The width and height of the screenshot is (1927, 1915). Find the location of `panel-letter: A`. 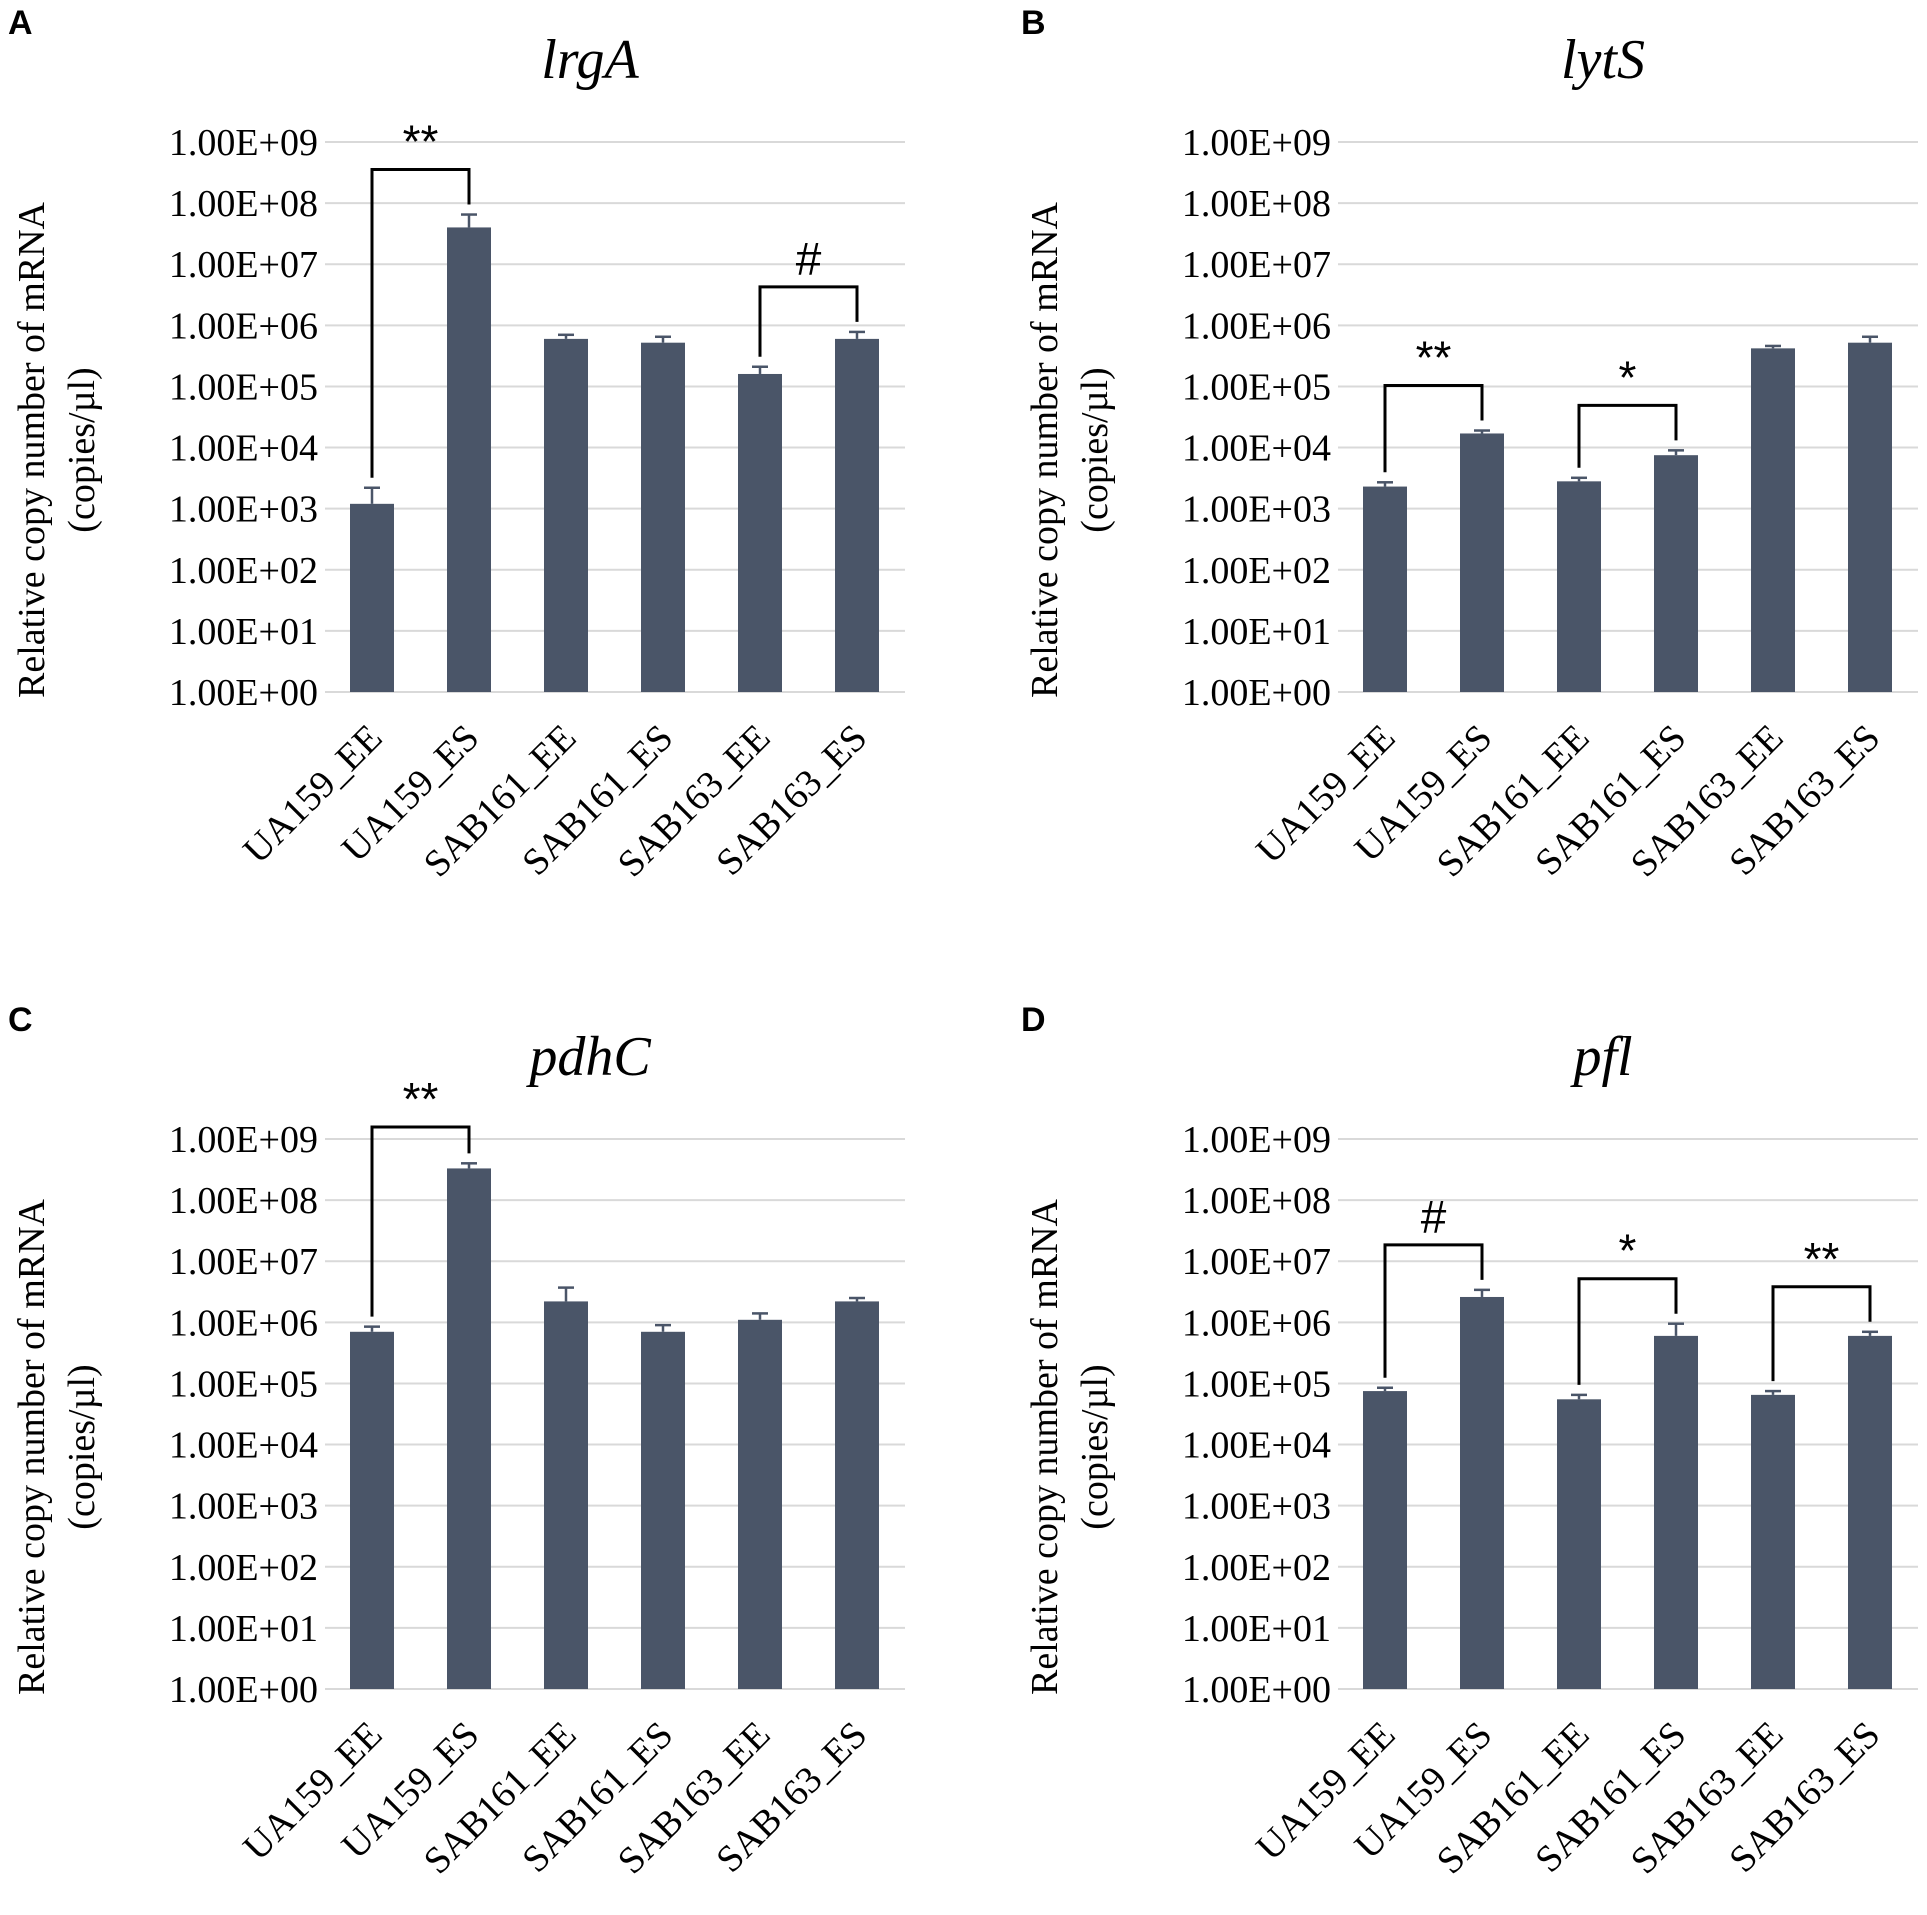

panel-letter: A is located at coordinates (20, 23).